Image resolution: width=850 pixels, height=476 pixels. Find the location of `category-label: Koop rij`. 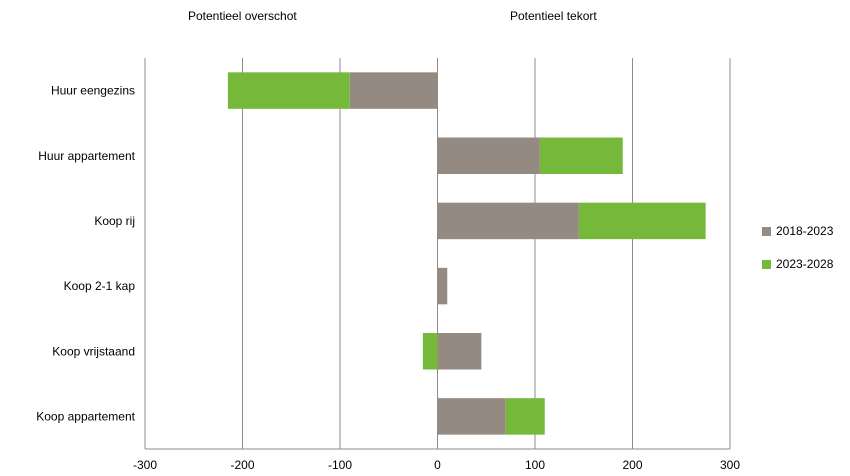

category-label: Koop rij is located at coordinates (114, 221).